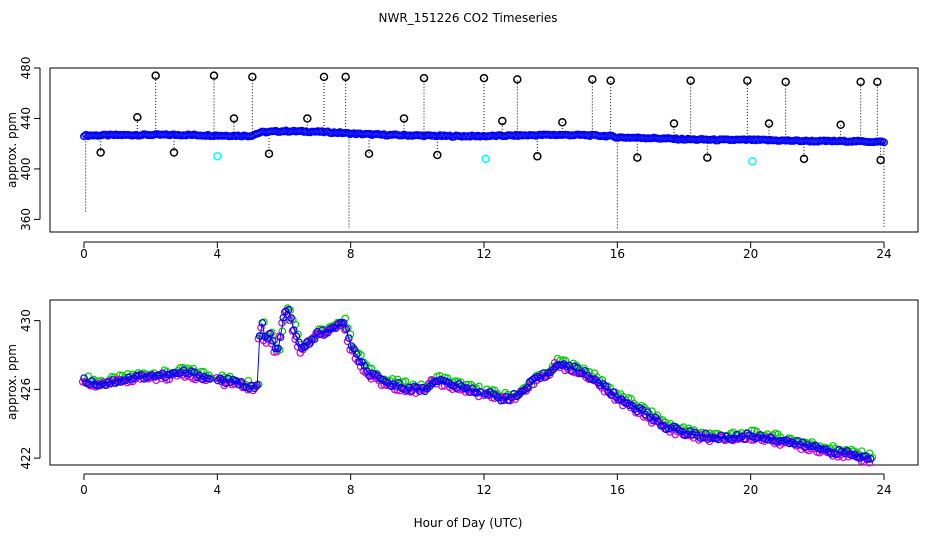 This screenshot has width=936, height=540. Describe the element at coordinates (26, 118) in the screenshot. I see `y-tick-label: 440` at that location.